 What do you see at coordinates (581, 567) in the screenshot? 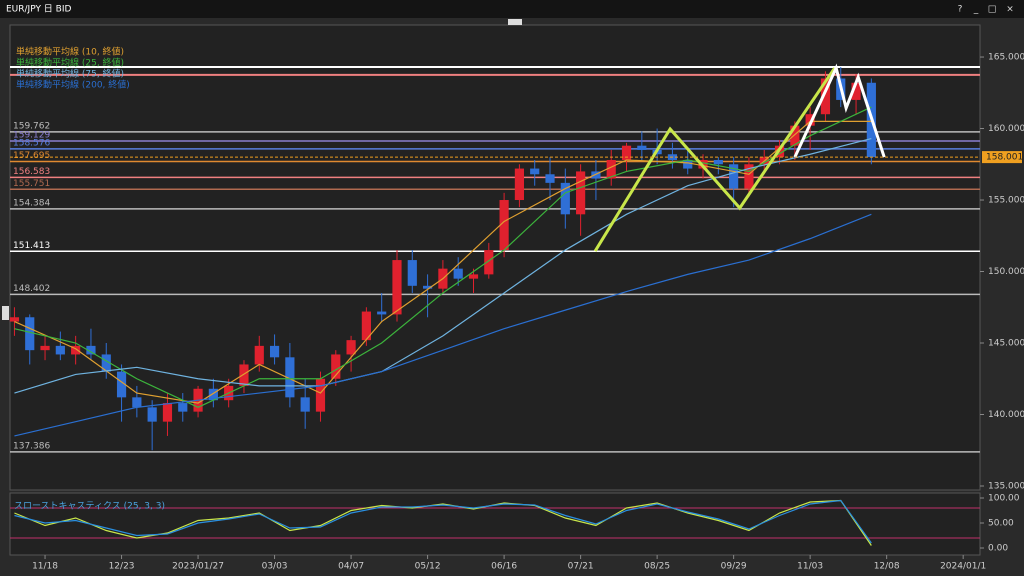
I see `x-tick-label: 07/21` at bounding box center [581, 567].